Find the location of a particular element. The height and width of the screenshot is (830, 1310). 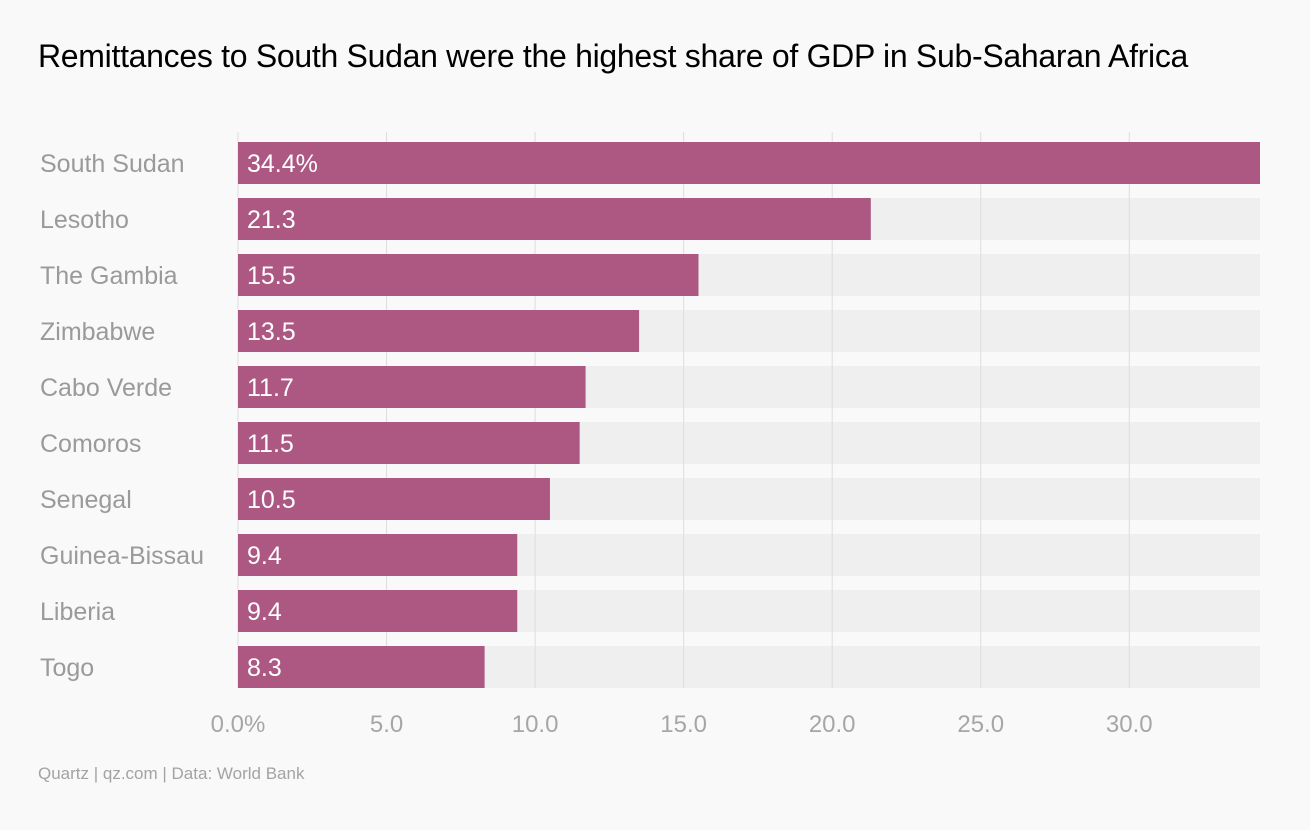

x-tick-label: 10.0 is located at coordinates (535, 724).